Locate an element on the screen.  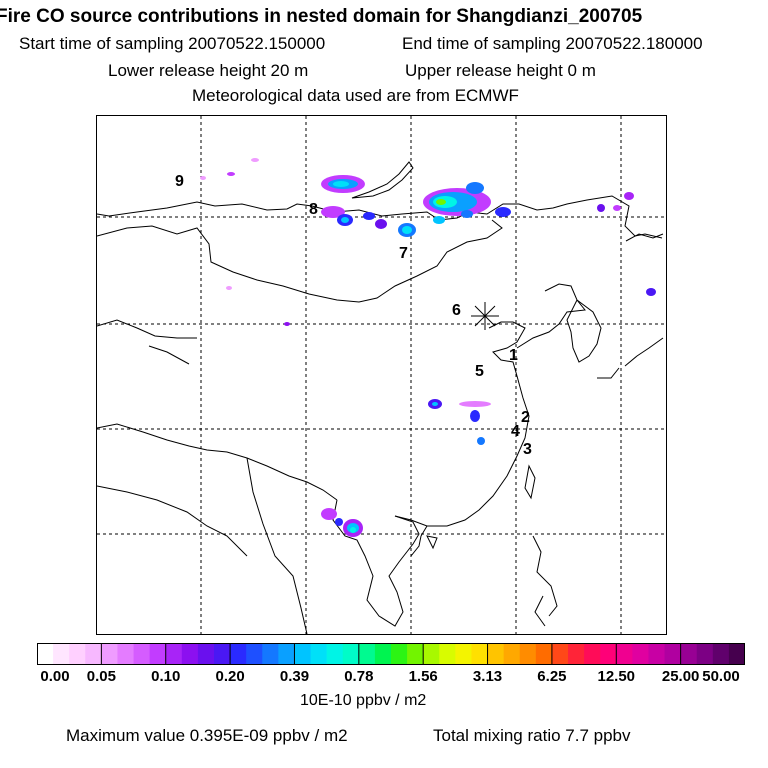
western-border is located at coordinates (172, 451).